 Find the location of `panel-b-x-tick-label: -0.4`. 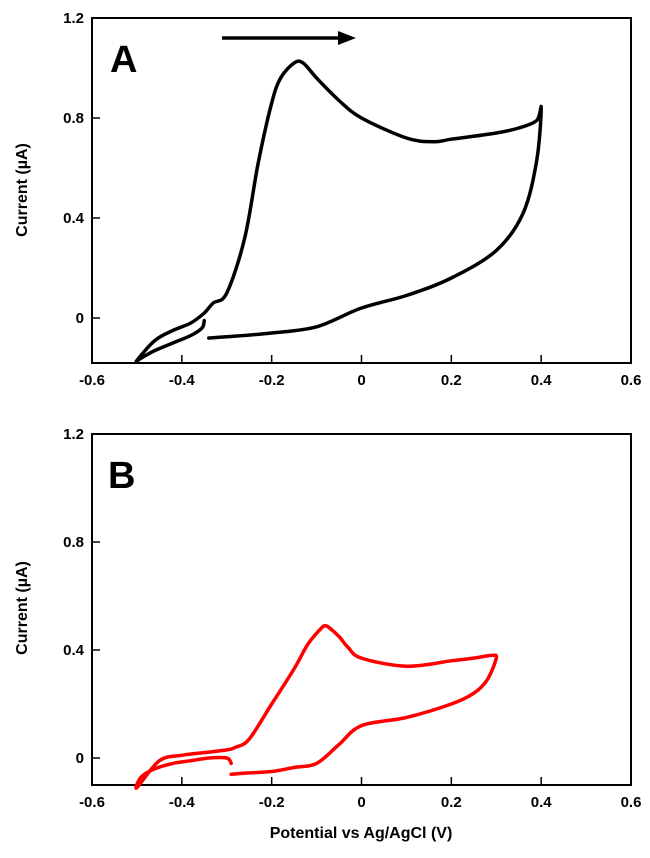

panel-b-x-tick-label: -0.4 is located at coordinates (182, 802).